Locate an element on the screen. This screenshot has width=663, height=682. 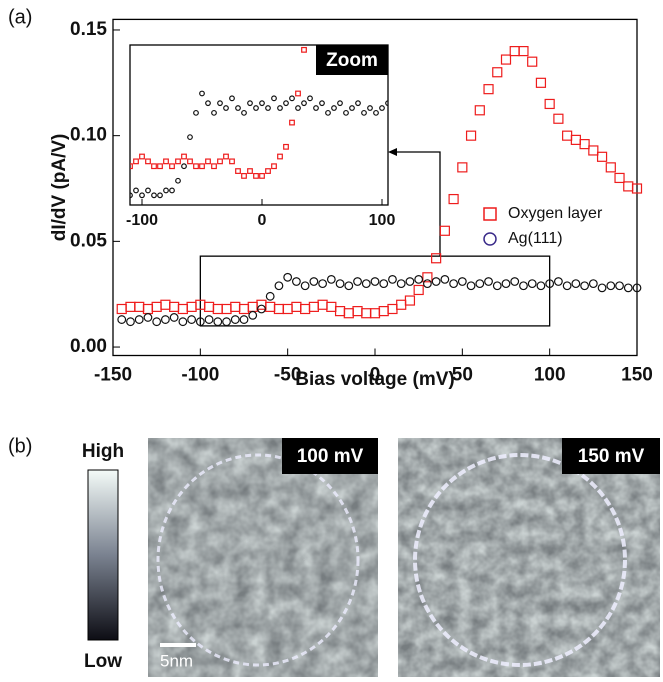
inset-title-box is located at coordinates (352, 60).